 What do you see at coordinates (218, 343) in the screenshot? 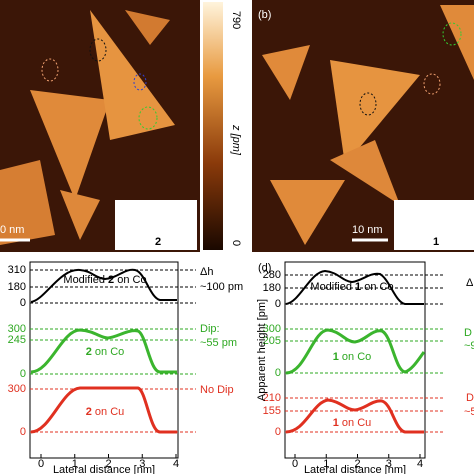
I see `annotation: ~55 pm` at bounding box center [218, 343].